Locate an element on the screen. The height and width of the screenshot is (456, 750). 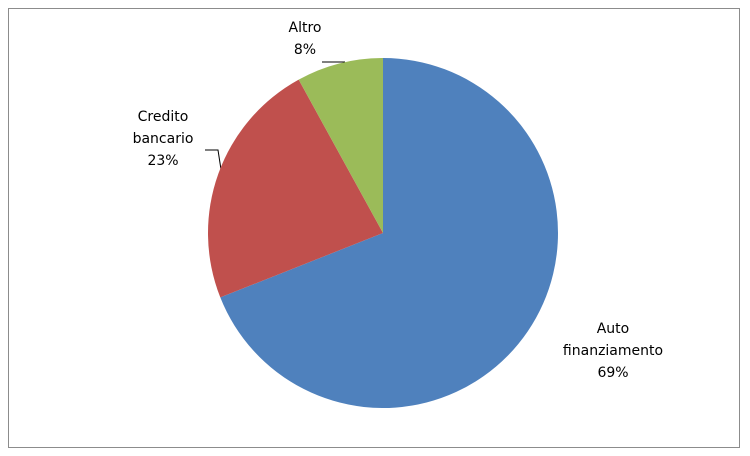
category-label: Auto finanziamento is located at coordinates (613, 340).